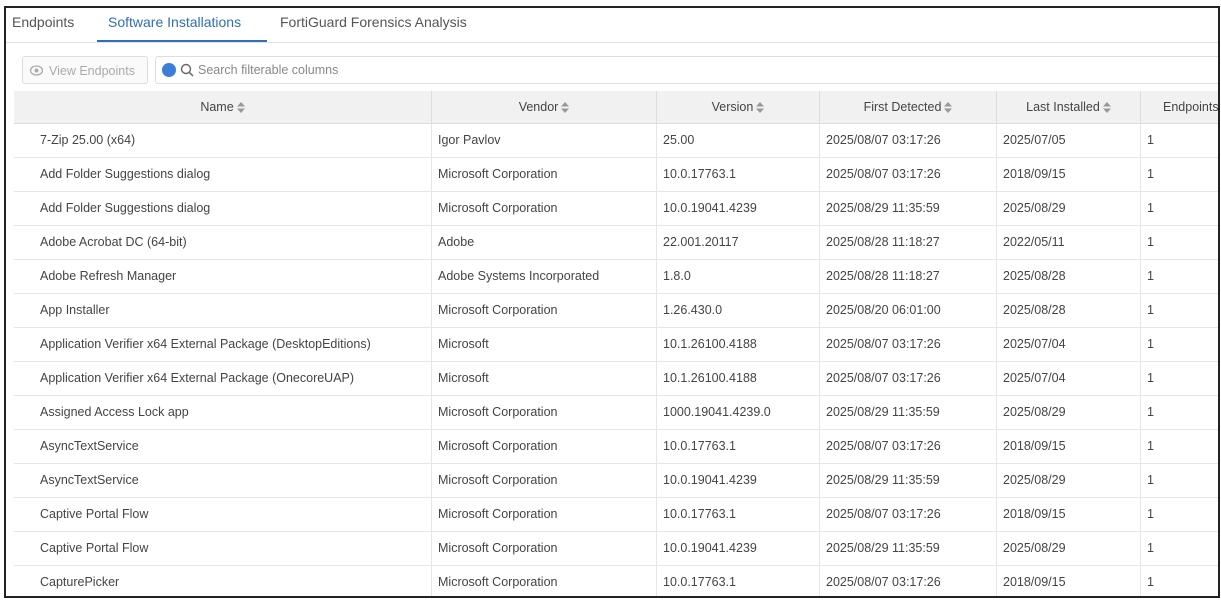 Image resolution: width=1221 pixels, height=600 pixels. I want to click on search-icon, so click(187, 70).